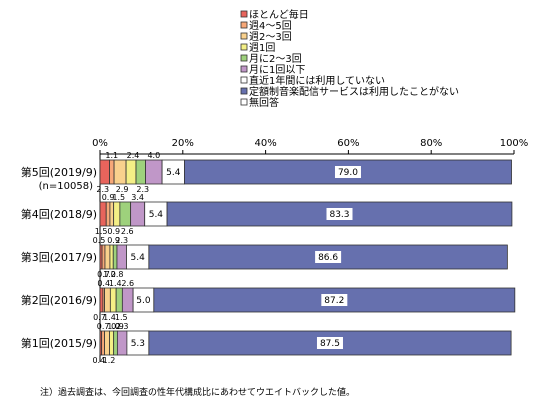 The image size is (539, 405). Describe the element at coordinates (138, 344) in the screenshot. I see `data-label: 5.3` at that location.